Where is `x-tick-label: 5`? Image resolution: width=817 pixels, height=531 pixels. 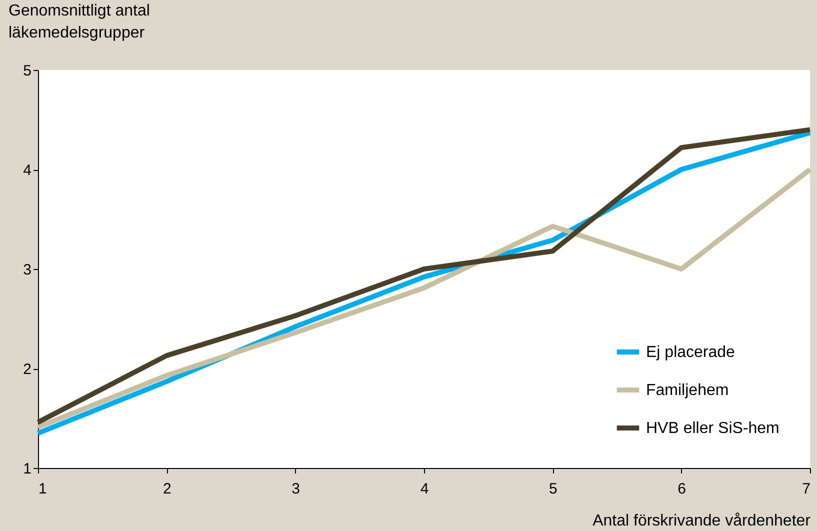 x-tick-label: 5 is located at coordinates (553, 489).